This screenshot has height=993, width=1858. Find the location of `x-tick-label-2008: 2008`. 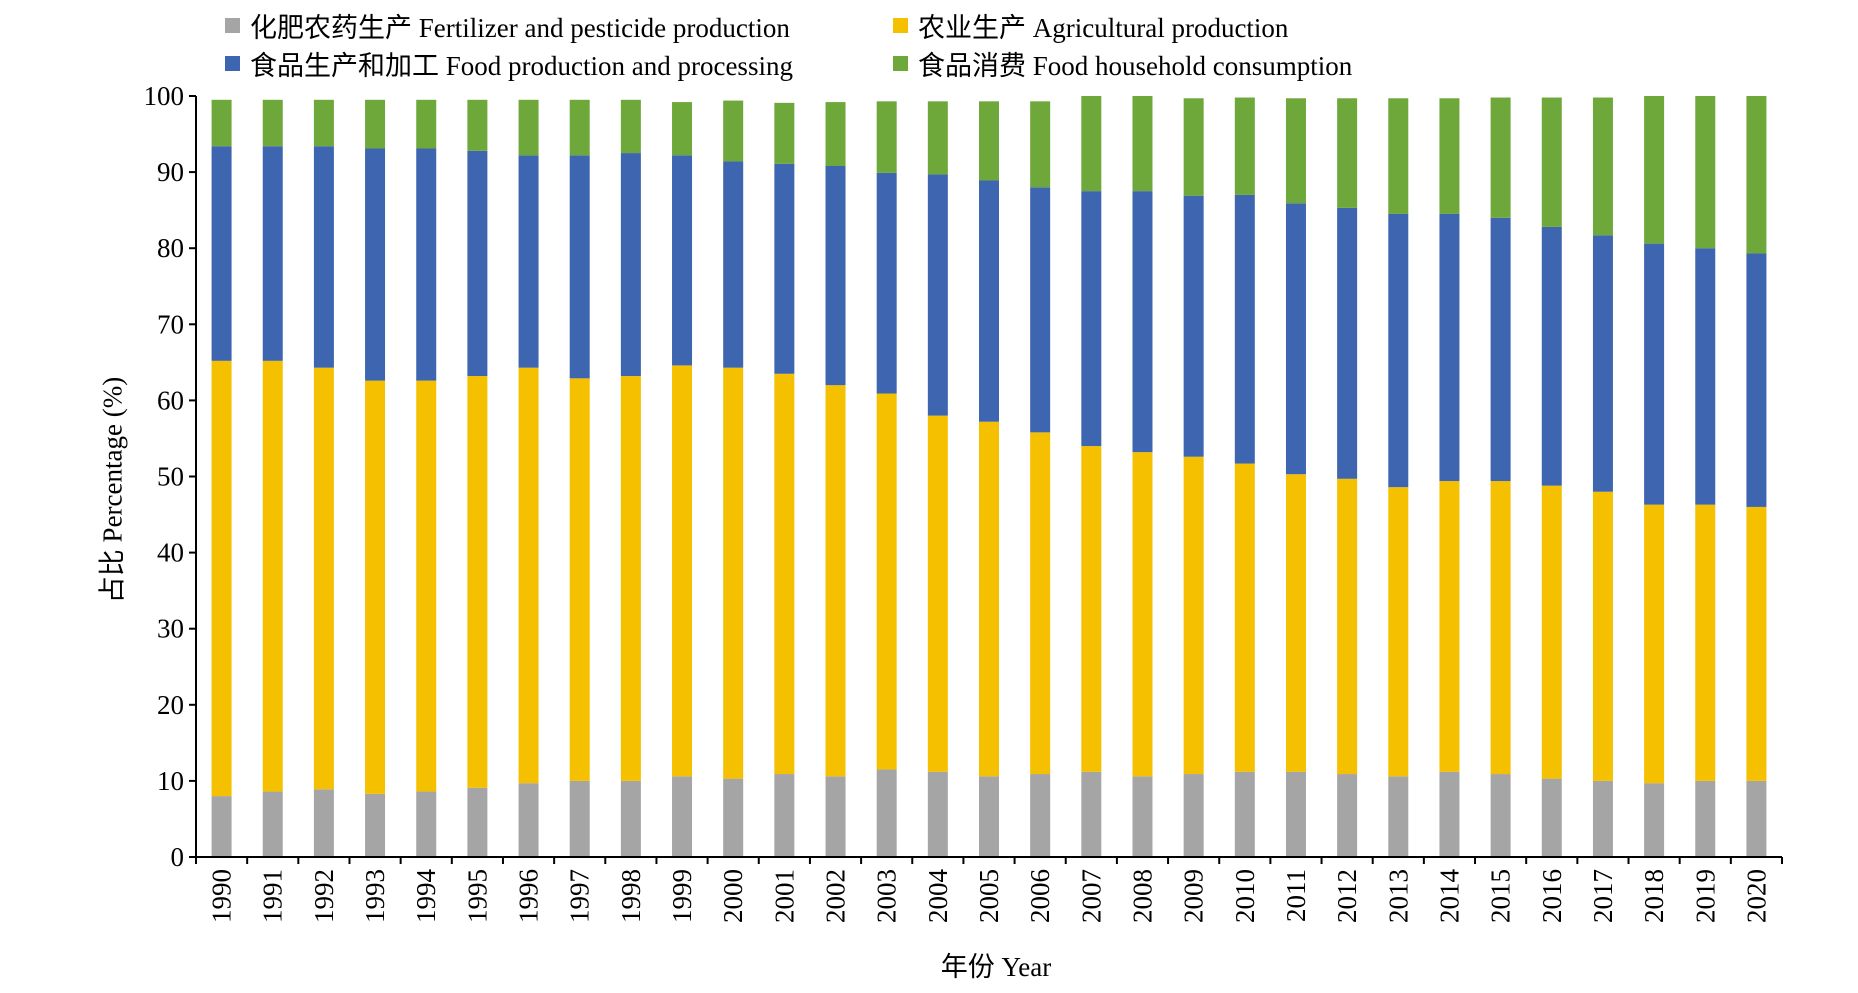

x-tick-label-2008: 2008 is located at coordinates (1142, 896).